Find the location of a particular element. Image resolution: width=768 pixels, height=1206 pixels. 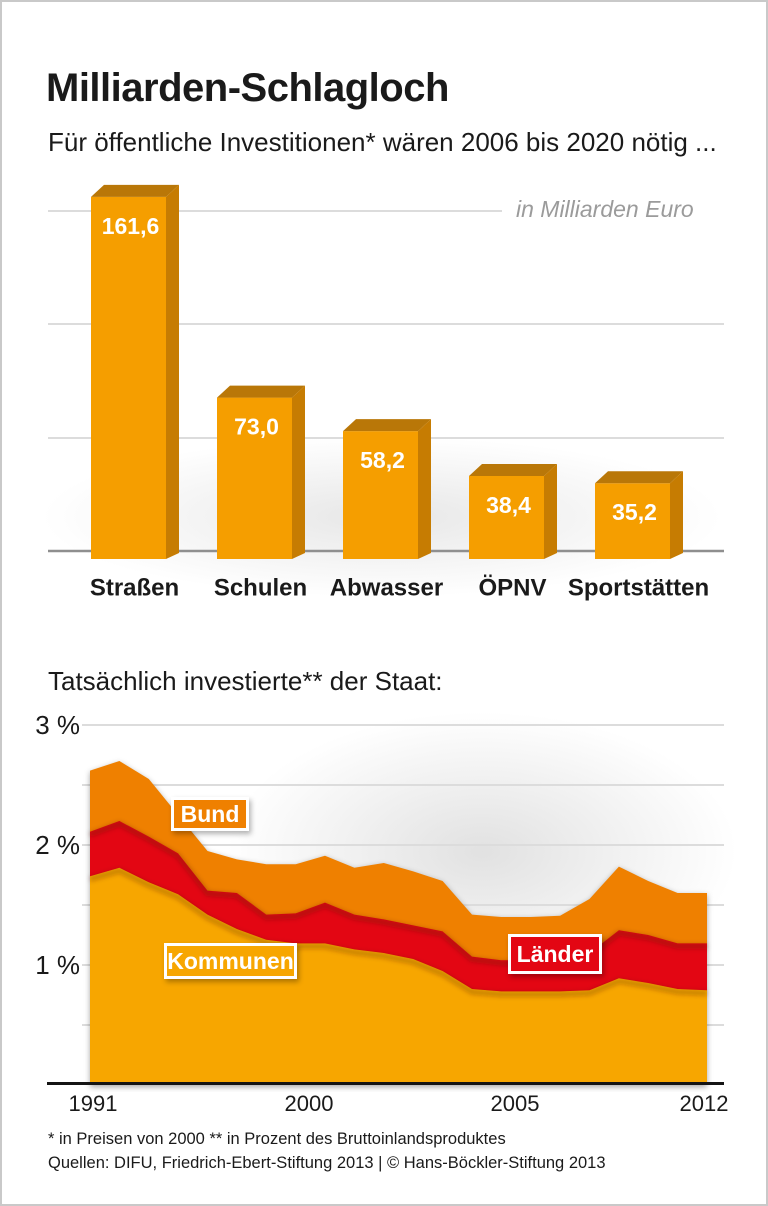

area-xtick-2000: 2000 is located at coordinates (309, 1103).